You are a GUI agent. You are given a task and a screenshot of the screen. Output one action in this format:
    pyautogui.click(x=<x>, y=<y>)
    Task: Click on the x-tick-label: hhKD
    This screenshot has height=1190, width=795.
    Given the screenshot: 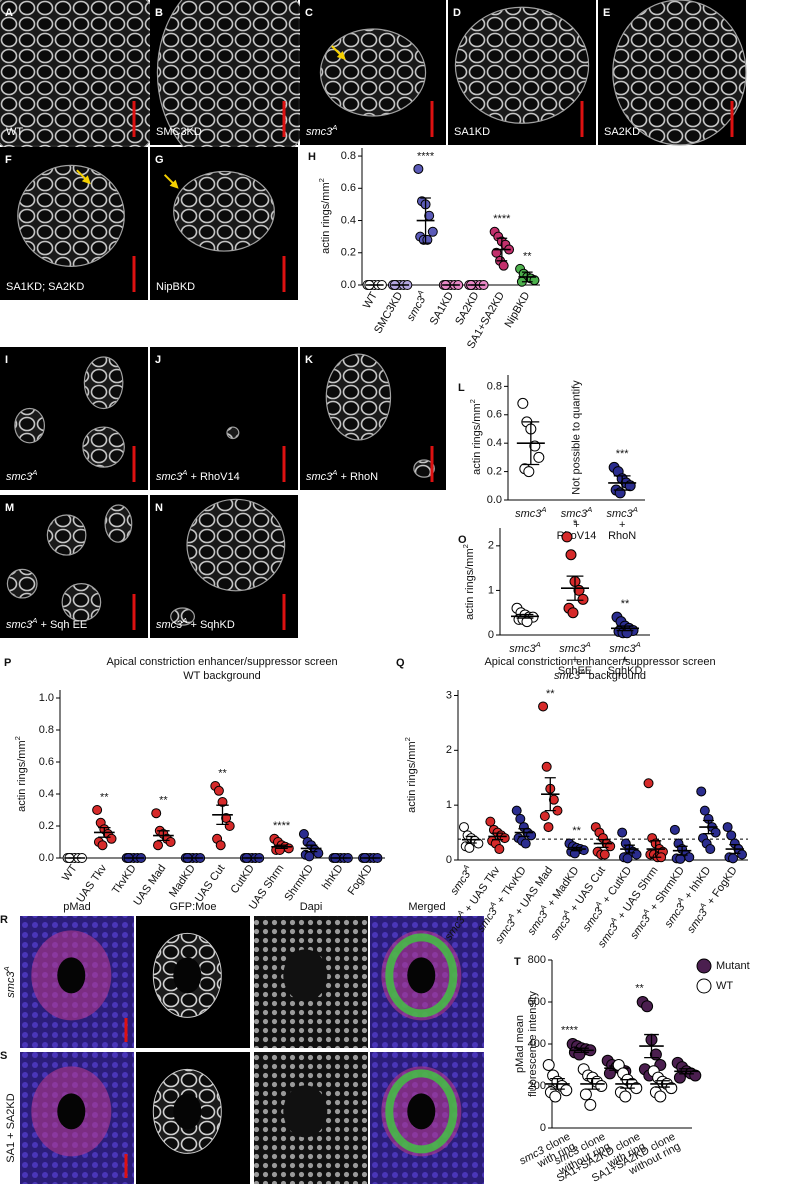 What is the action you would take?
    pyautogui.click(x=333, y=876)
    